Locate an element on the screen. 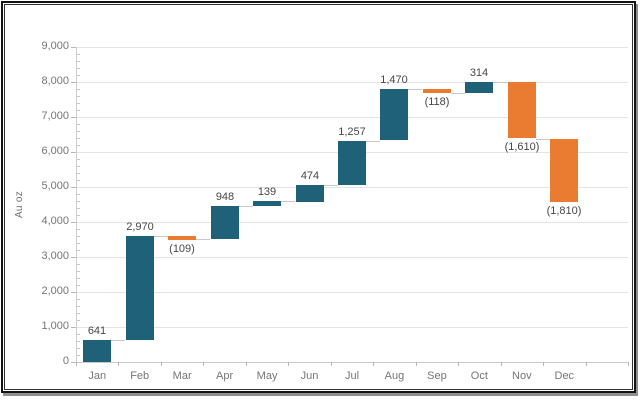 The image size is (643, 403). data-label-dec: (1,810) is located at coordinates (564, 211).